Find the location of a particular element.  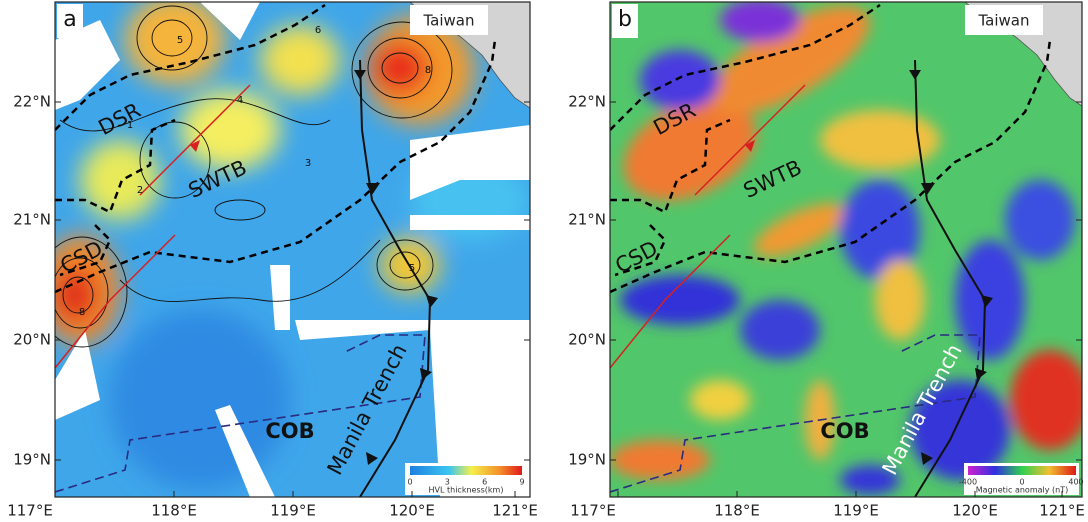

colorbar-a is located at coordinates (466, 470).